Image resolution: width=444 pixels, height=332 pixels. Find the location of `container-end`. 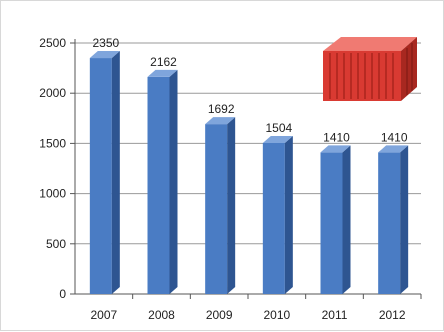

container-end is located at coordinates (409, 69).